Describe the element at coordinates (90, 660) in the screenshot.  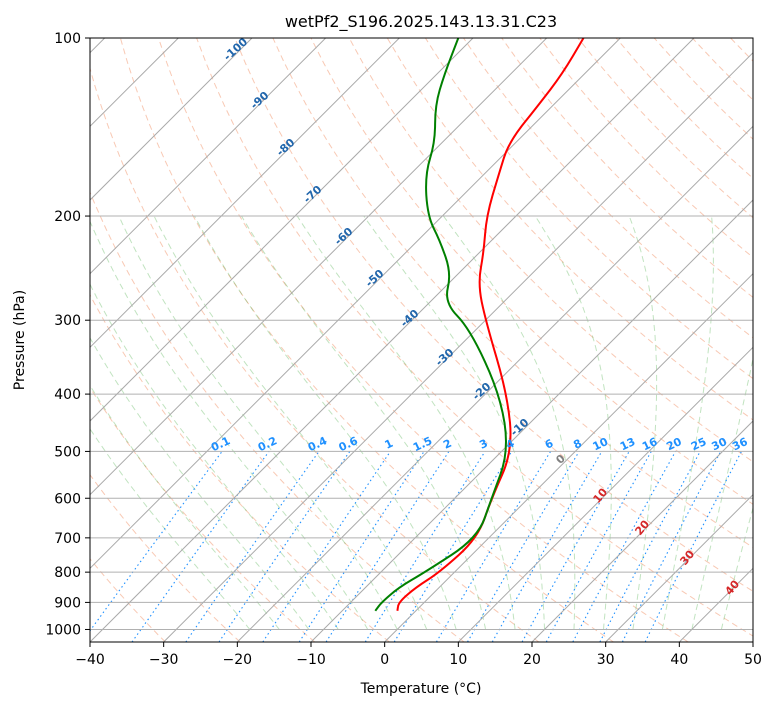
I see `x-tick-label: −40` at that location.